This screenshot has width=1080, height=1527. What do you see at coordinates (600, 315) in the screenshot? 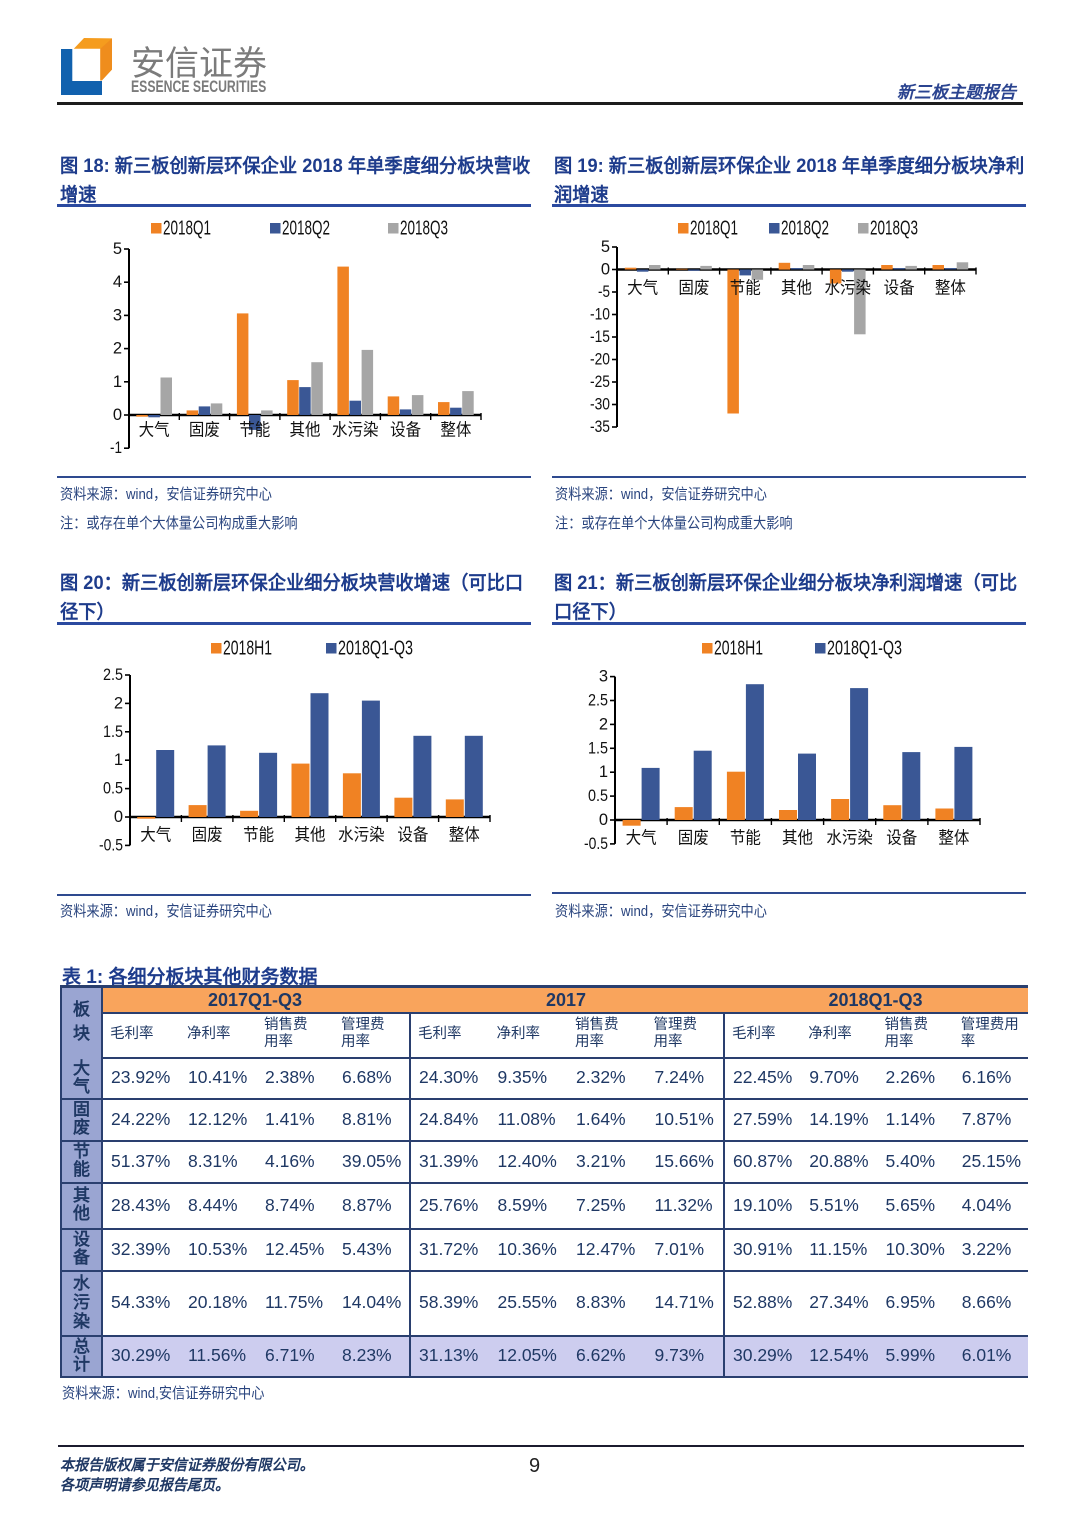
I see `svg-text: -10` at bounding box center [600, 315].